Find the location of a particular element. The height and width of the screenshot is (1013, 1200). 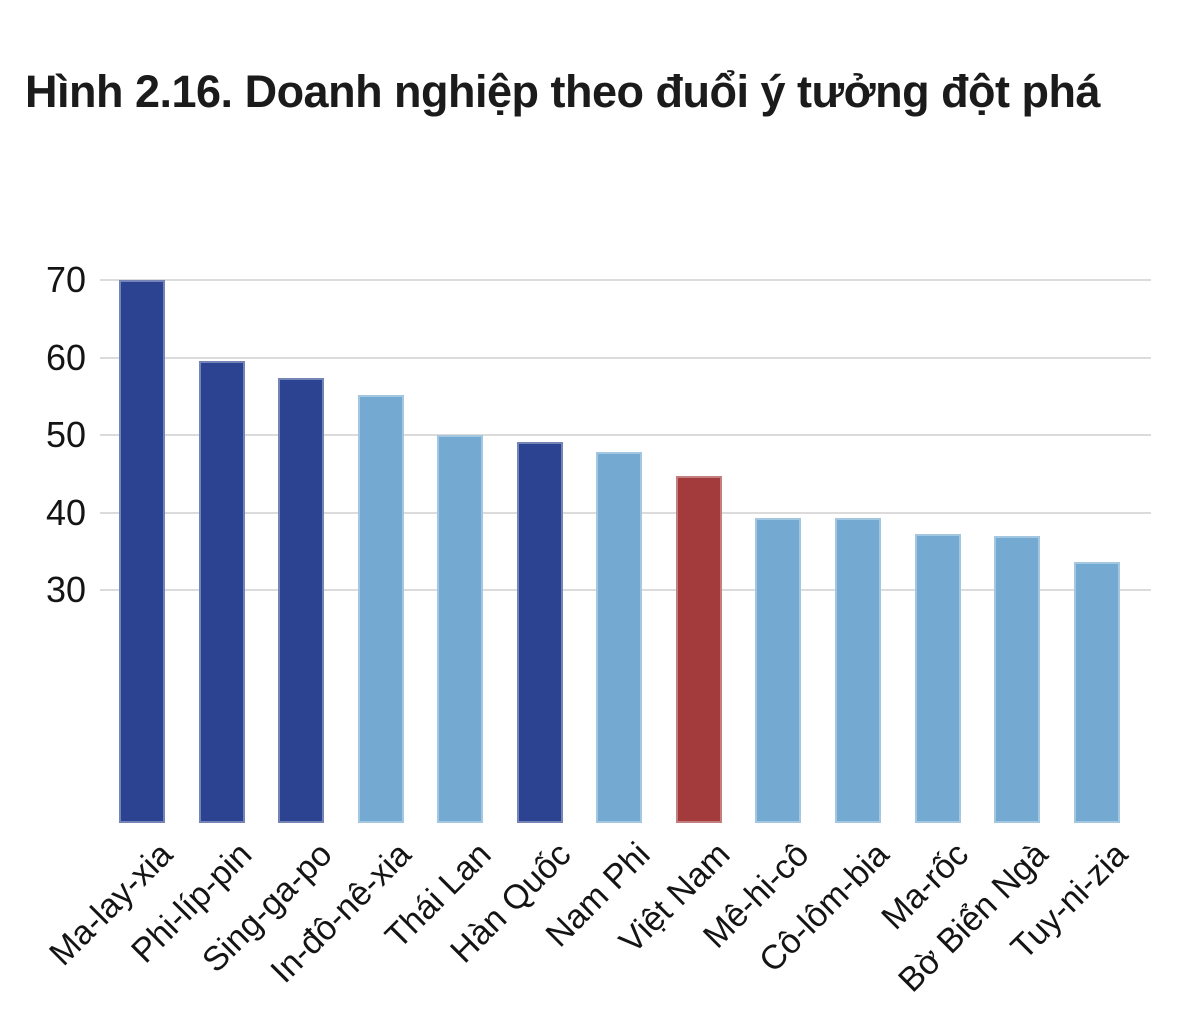

y-tick-label: 70 is located at coordinates (65, 279).